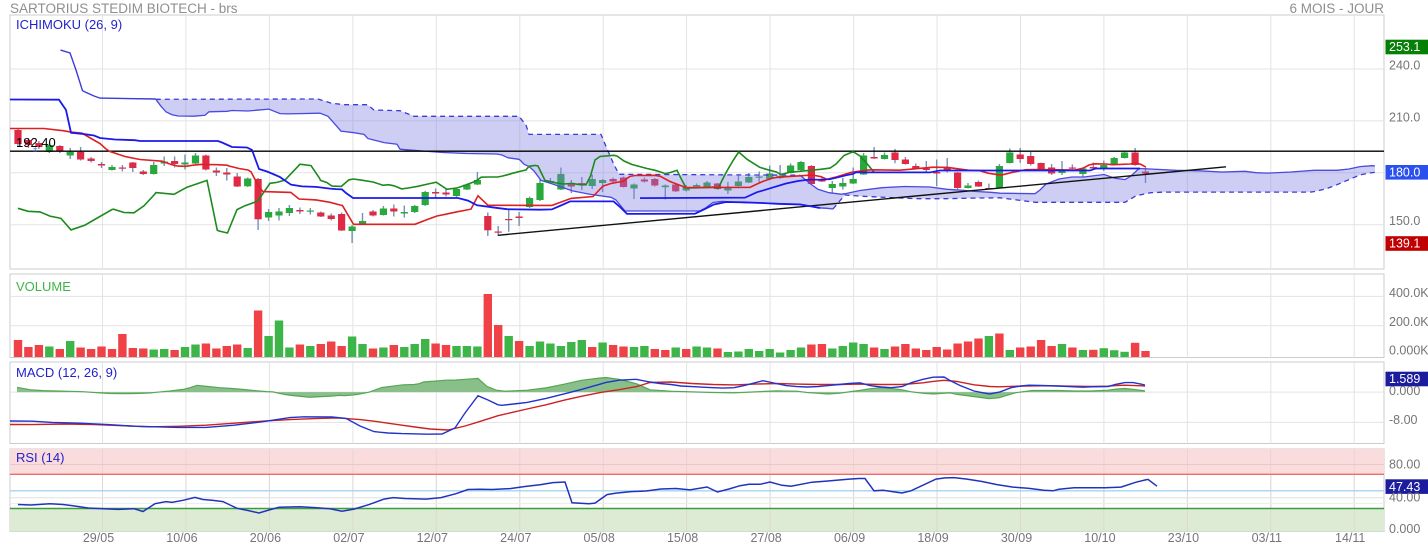 The width and height of the screenshot is (1428, 552). I want to click on svg-text: MACD (12, 26, 9), so click(66, 372).